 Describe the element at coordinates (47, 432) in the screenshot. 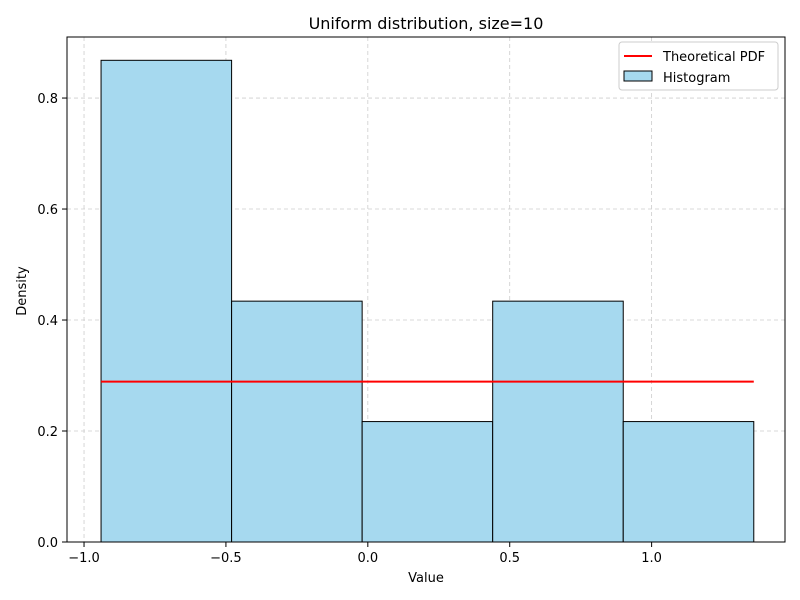

I see `y-tick-label: 0.2` at that location.